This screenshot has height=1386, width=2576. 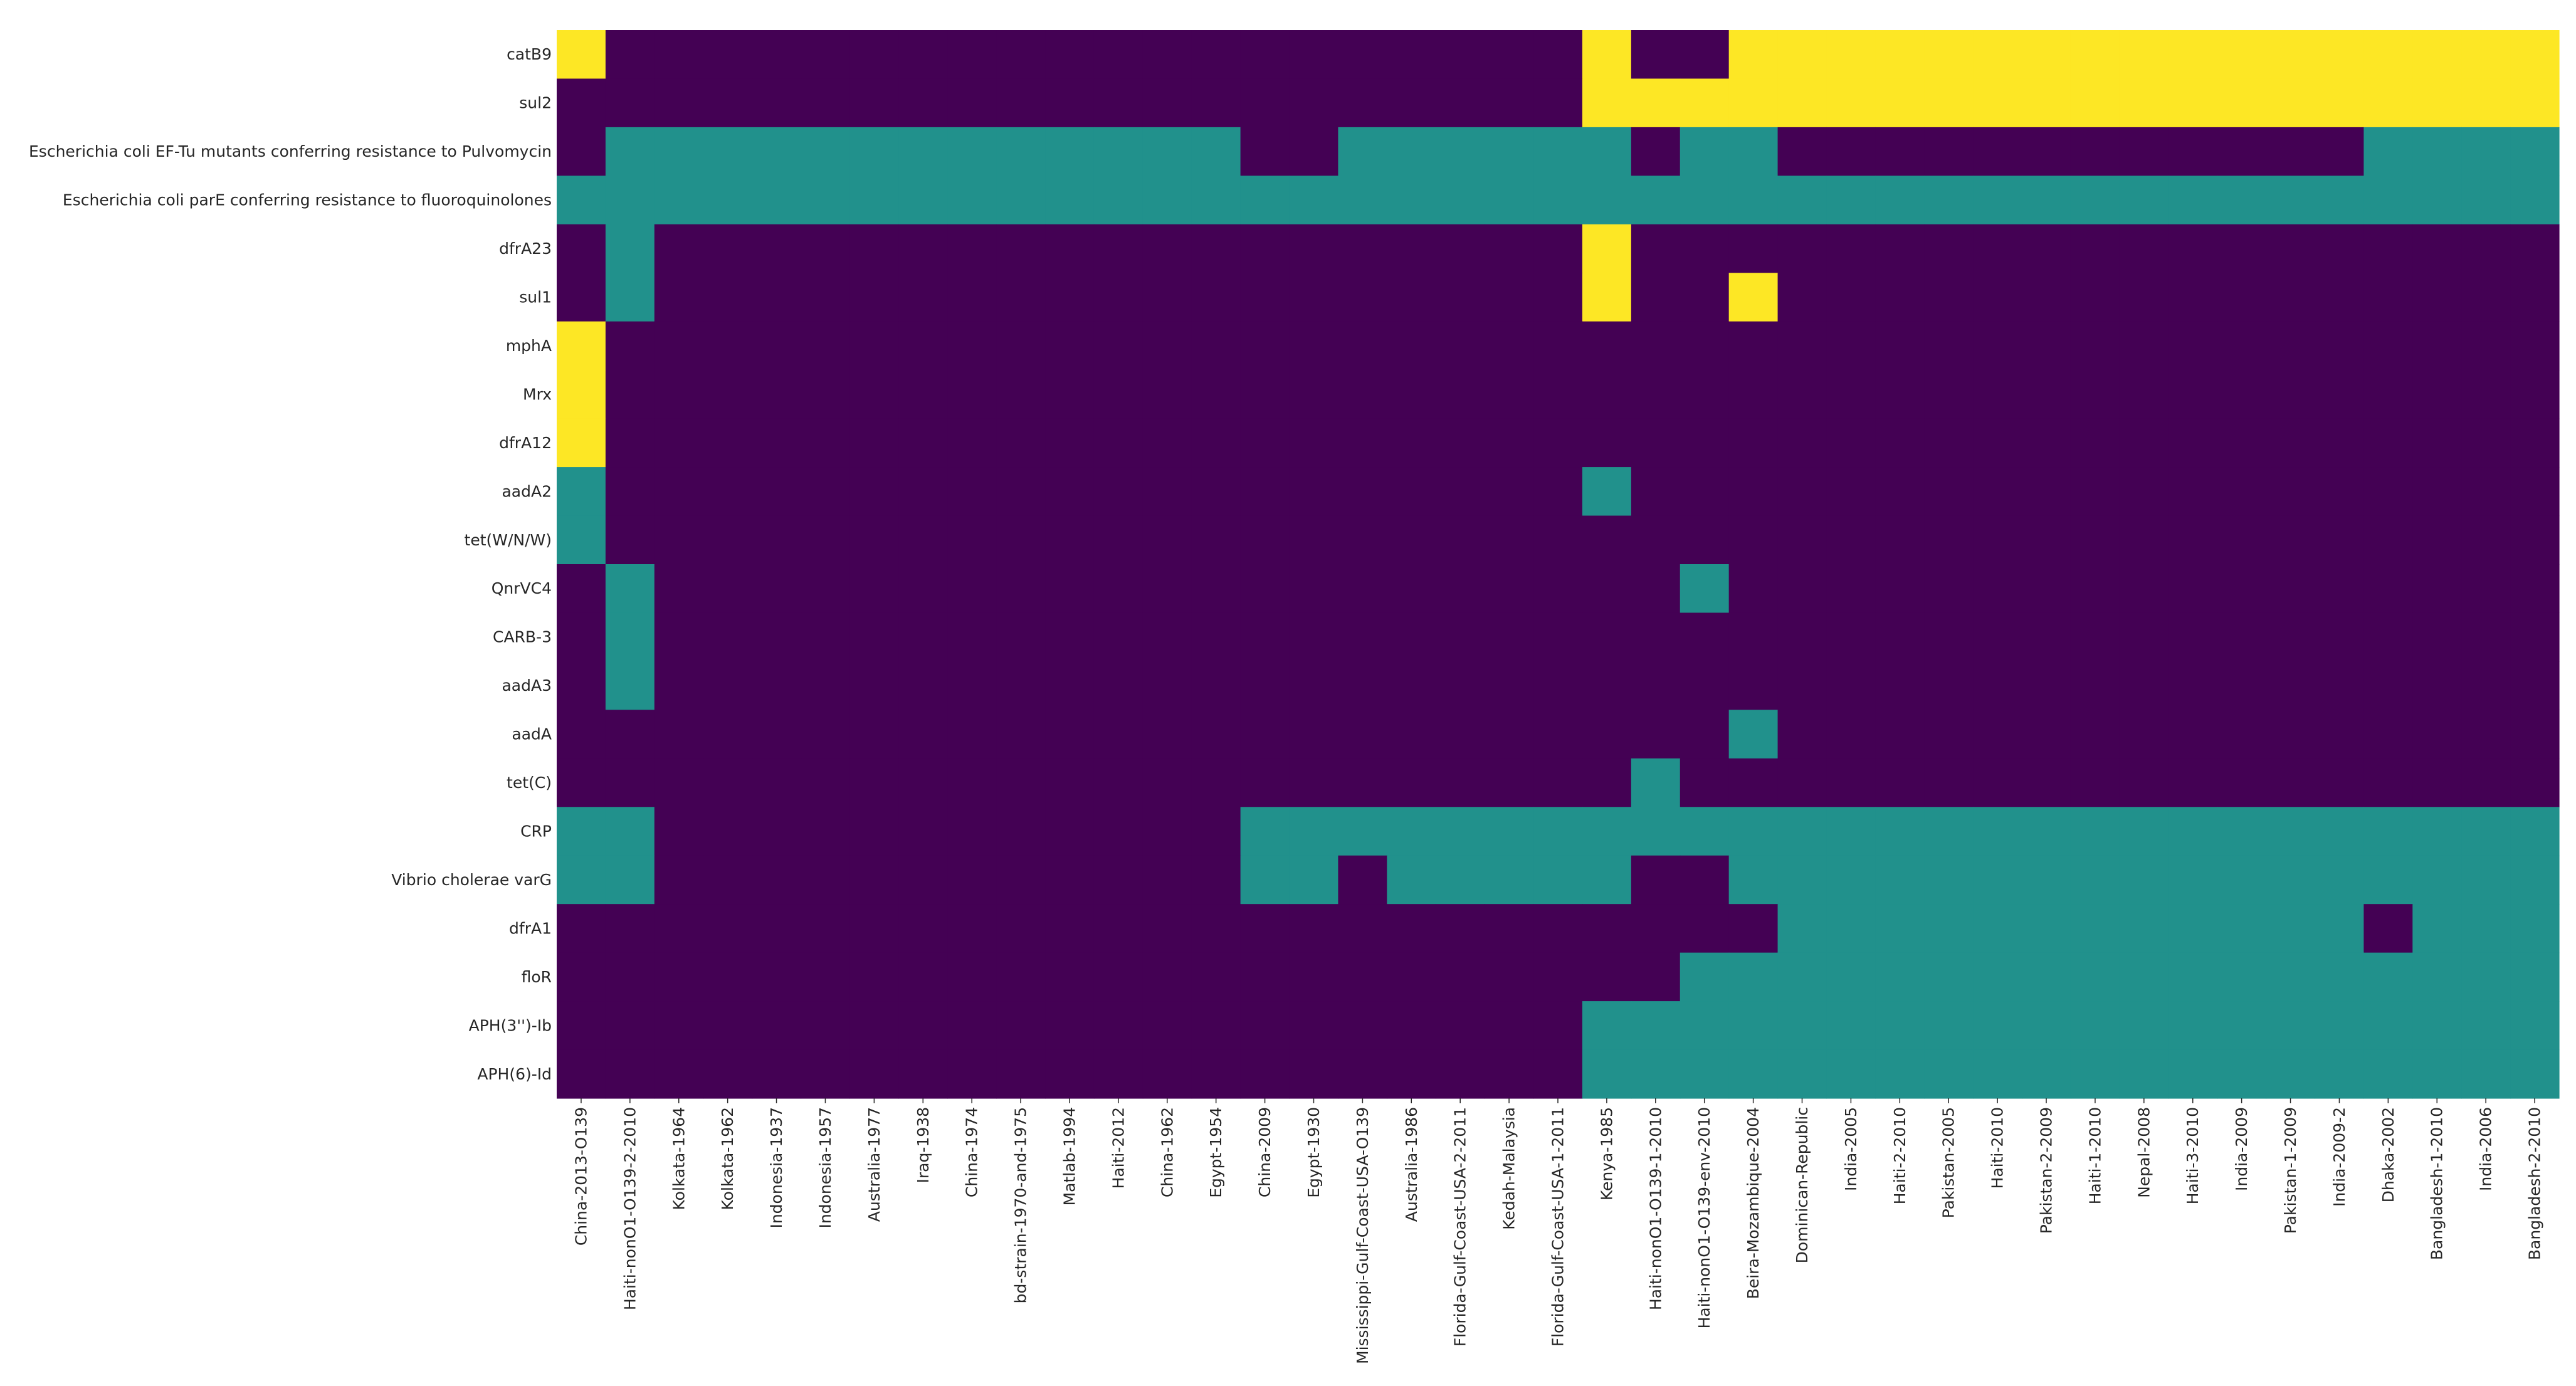 I want to click on column-label: Haiti-nonO1-O139-env-2010, so click(x=1704, y=1218).